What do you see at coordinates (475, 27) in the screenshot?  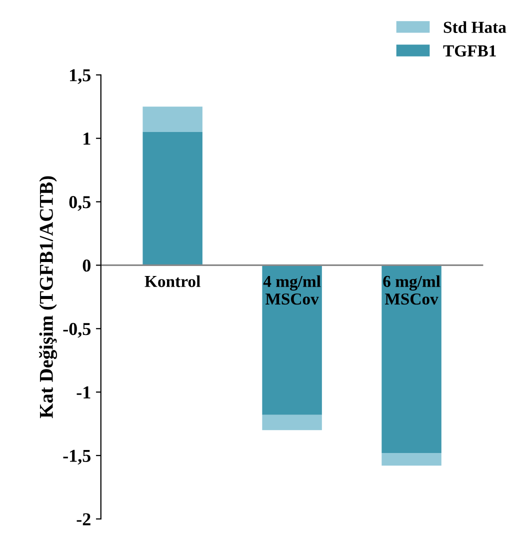 I see `legend-label: Std Hata` at bounding box center [475, 27].